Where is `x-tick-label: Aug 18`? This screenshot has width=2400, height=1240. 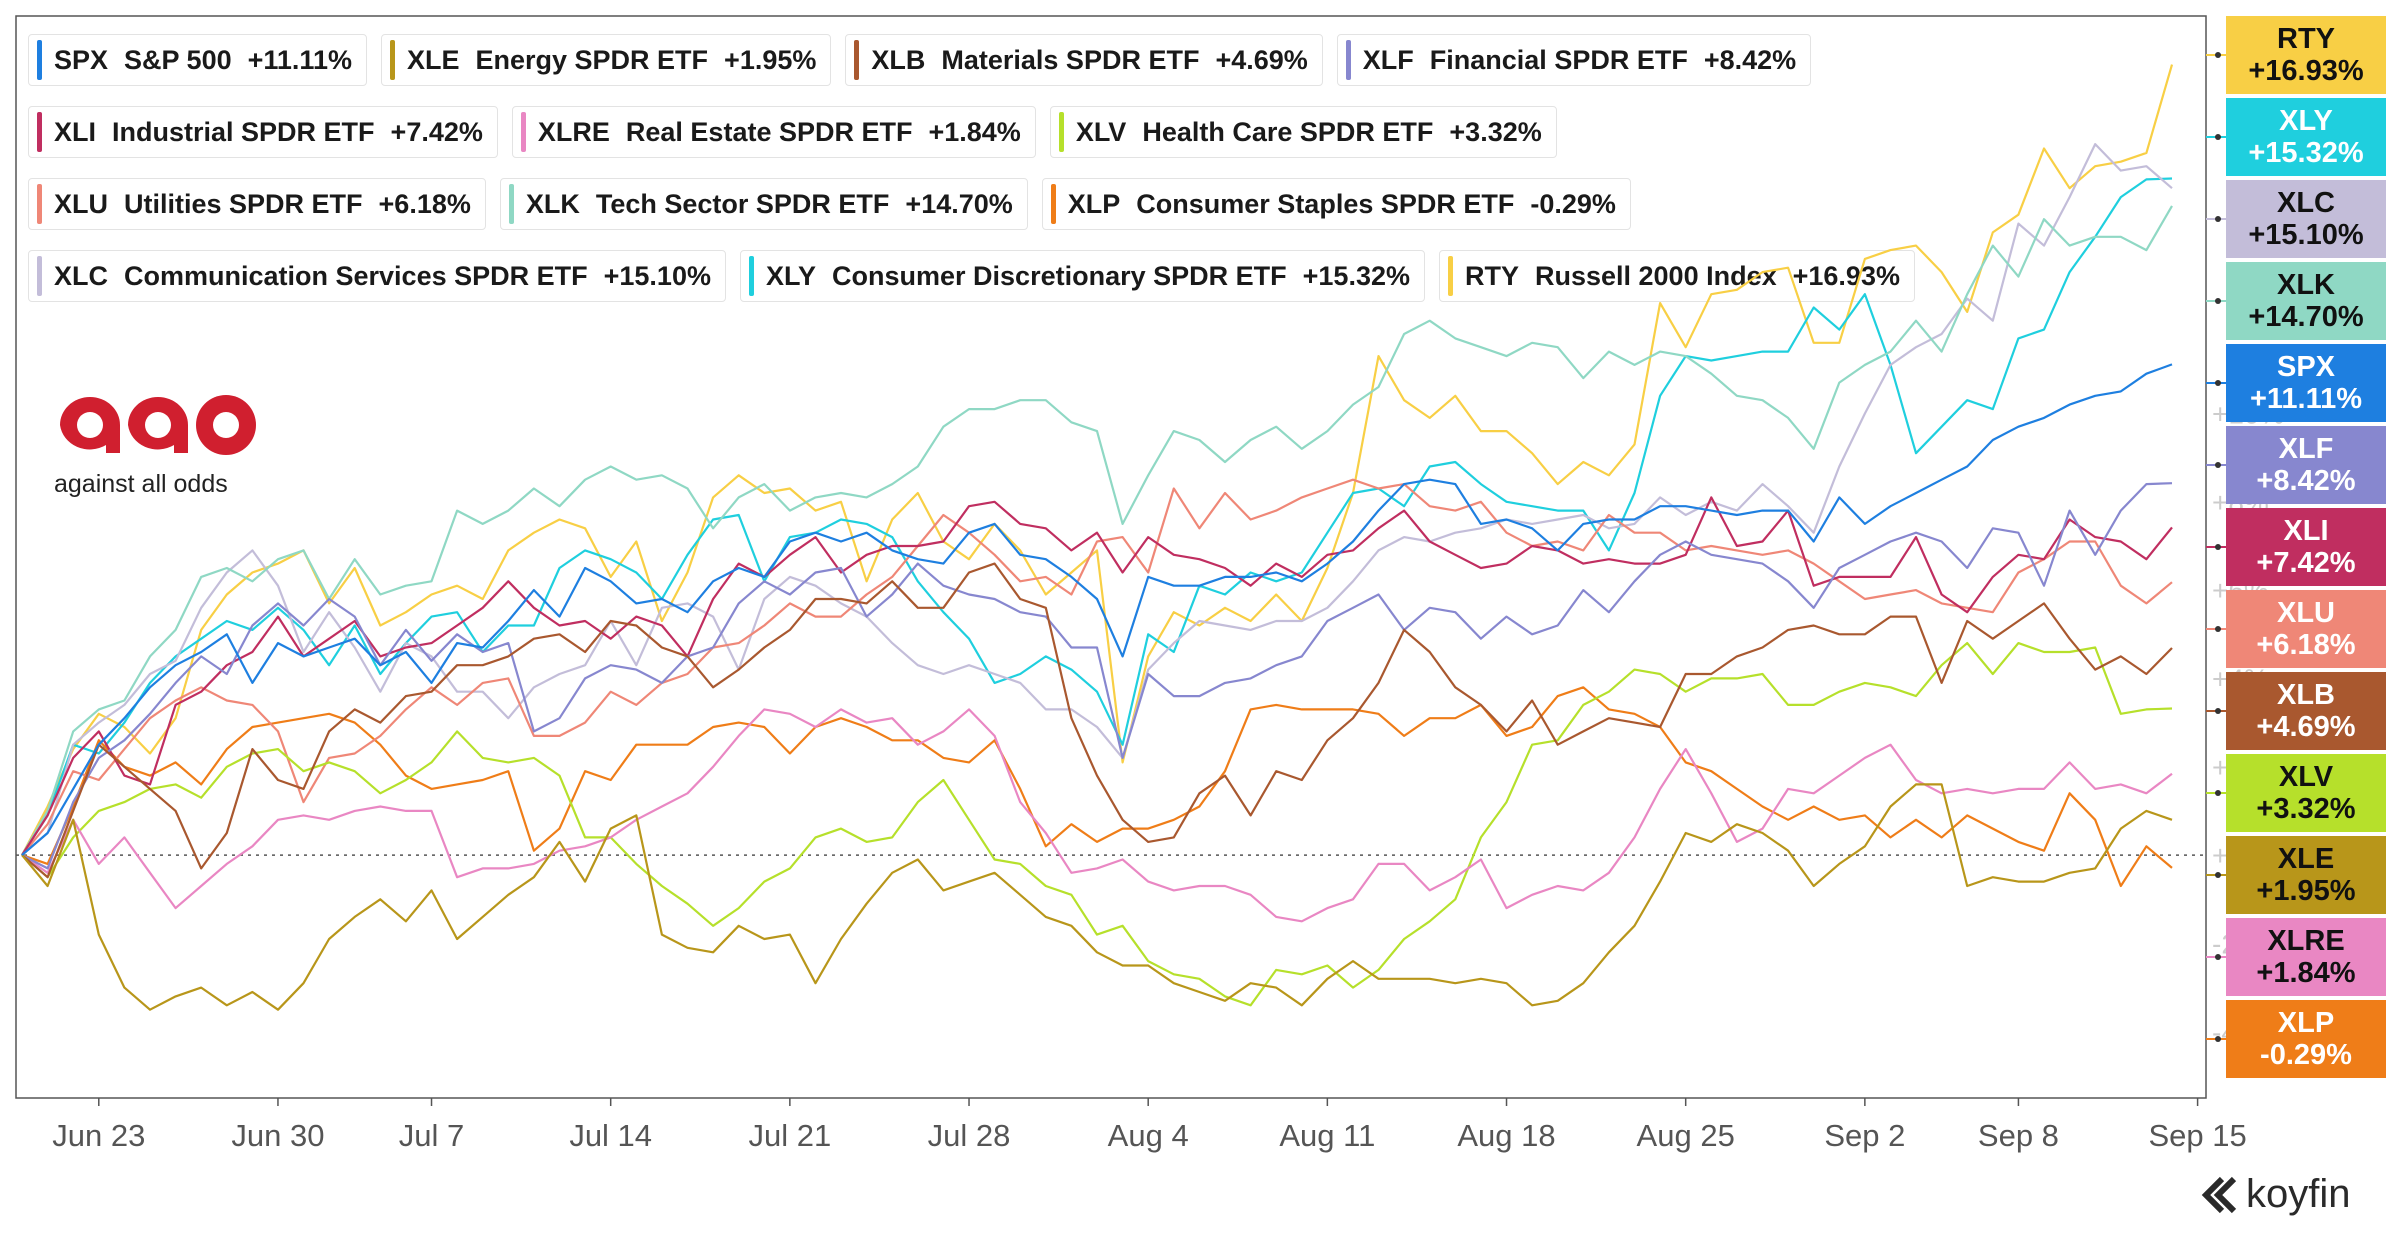
x-tick-label: Aug 18 is located at coordinates (1506, 1135).